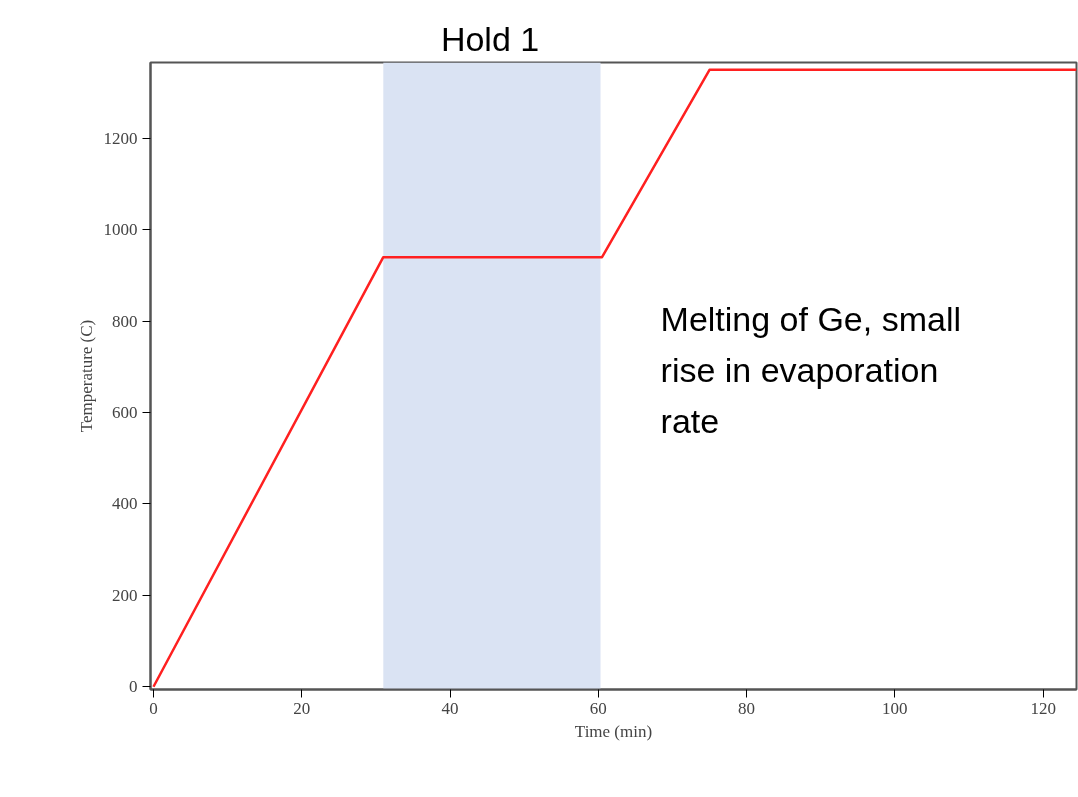 This screenshot has width=1078, height=797. What do you see at coordinates (86, 376) in the screenshot?
I see `y-axis-title: Temperature (C)` at bounding box center [86, 376].